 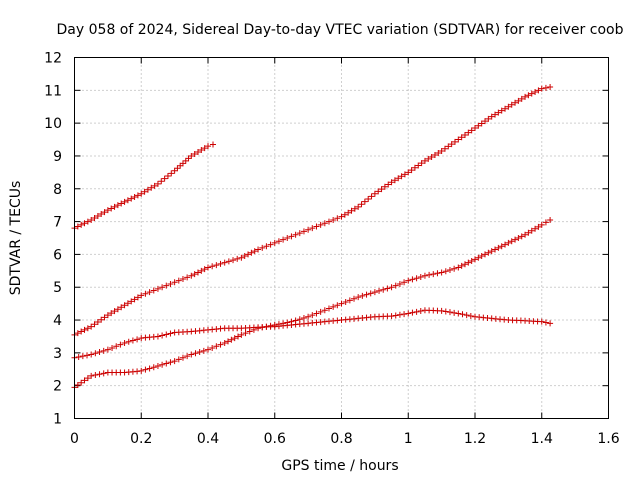 I want to click on y-tick-label: 6, so click(x=57, y=255).